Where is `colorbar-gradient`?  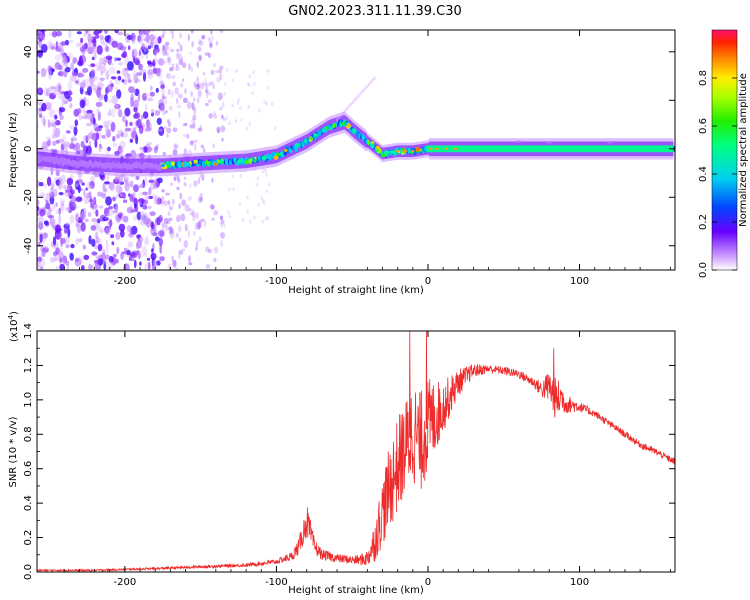 colorbar-gradient is located at coordinates (724, 150).